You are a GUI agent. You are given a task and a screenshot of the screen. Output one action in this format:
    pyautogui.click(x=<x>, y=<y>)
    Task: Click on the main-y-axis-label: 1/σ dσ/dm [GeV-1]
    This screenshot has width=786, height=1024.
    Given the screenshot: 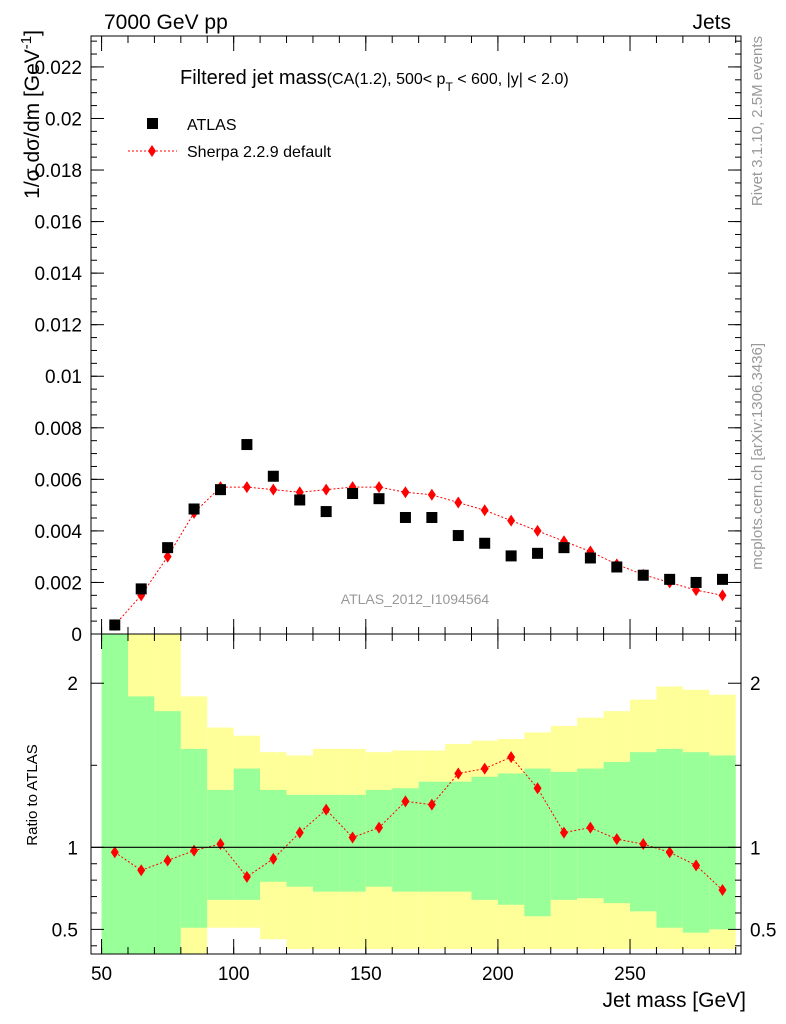 What is the action you would take?
    pyautogui.click(x=31, y=114)
    